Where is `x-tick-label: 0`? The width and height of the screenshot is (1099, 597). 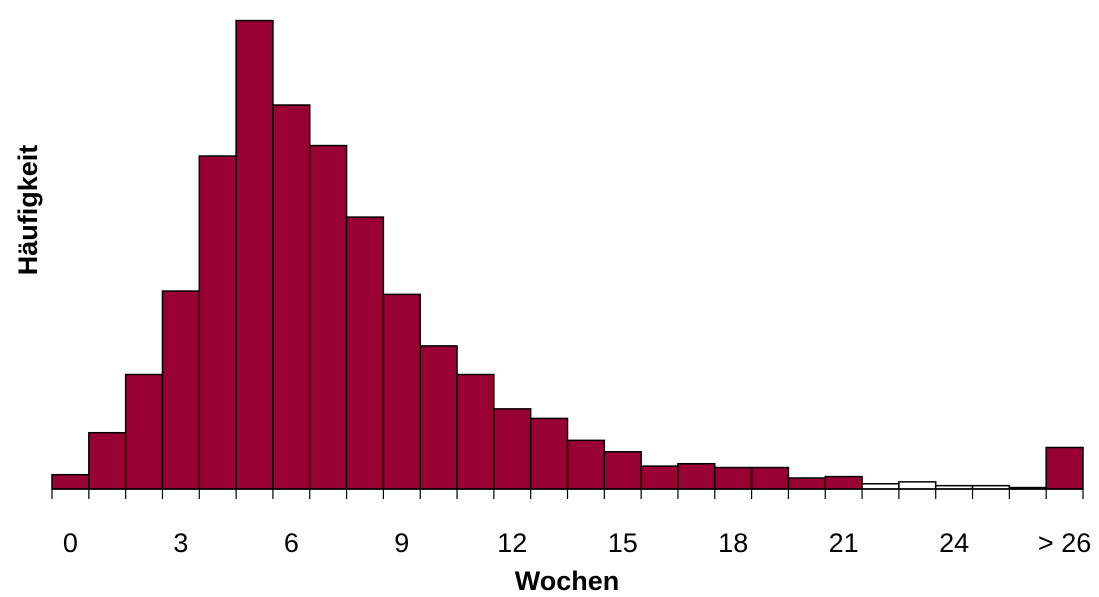
x-tick-label: 0 is located at coordinates (70, 543).